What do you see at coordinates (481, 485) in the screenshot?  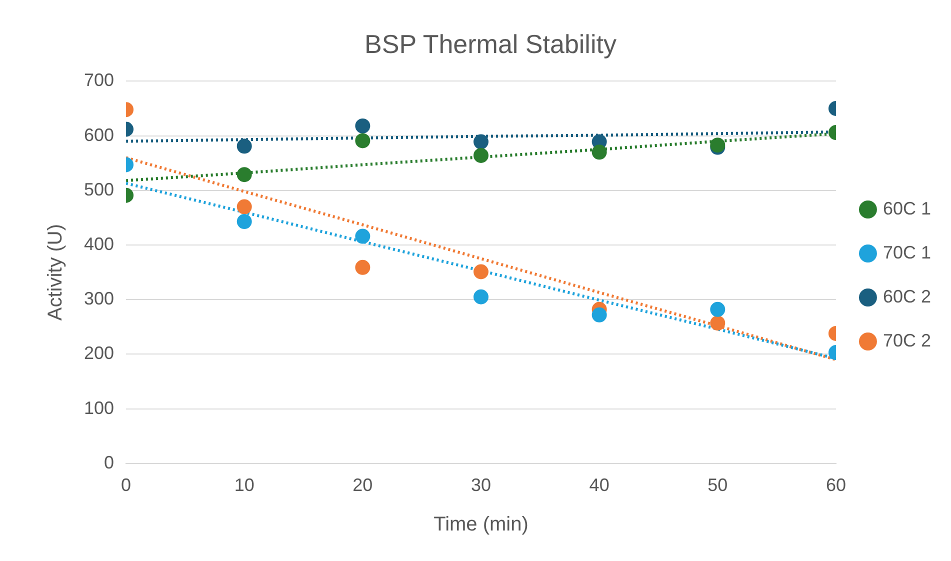 I see `x-tick-label: 30` at bounding box center [481, 485].